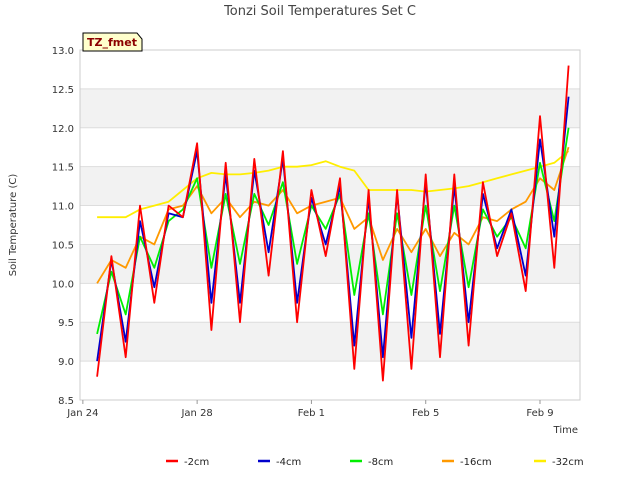 The image size is (640, 480). Describe the element at coordinates (476, 462) in the screenshot. I see `legend-label: -16cm` at that location.